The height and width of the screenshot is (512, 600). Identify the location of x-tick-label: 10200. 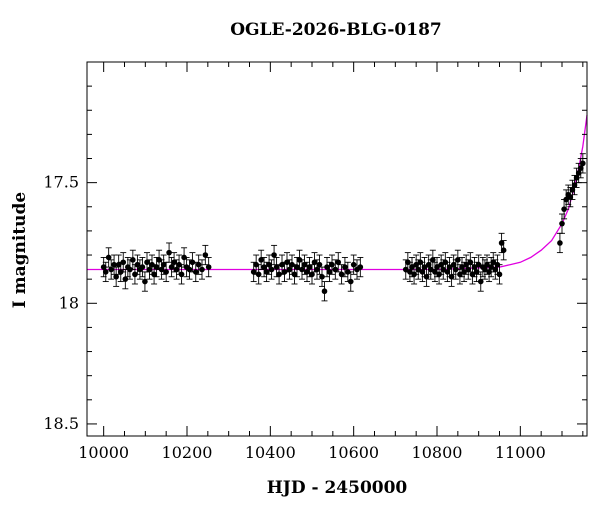
(187, 452).